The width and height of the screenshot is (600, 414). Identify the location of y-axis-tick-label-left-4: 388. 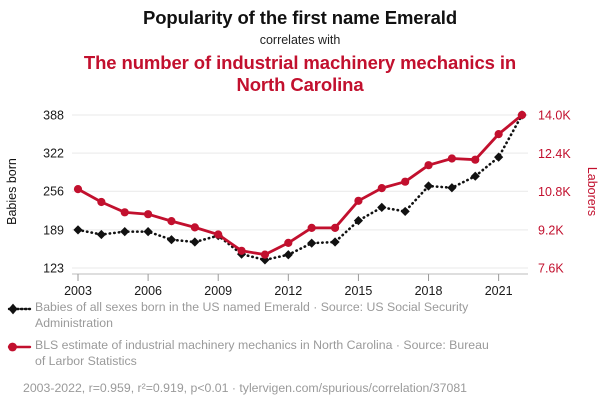
(53, 116).